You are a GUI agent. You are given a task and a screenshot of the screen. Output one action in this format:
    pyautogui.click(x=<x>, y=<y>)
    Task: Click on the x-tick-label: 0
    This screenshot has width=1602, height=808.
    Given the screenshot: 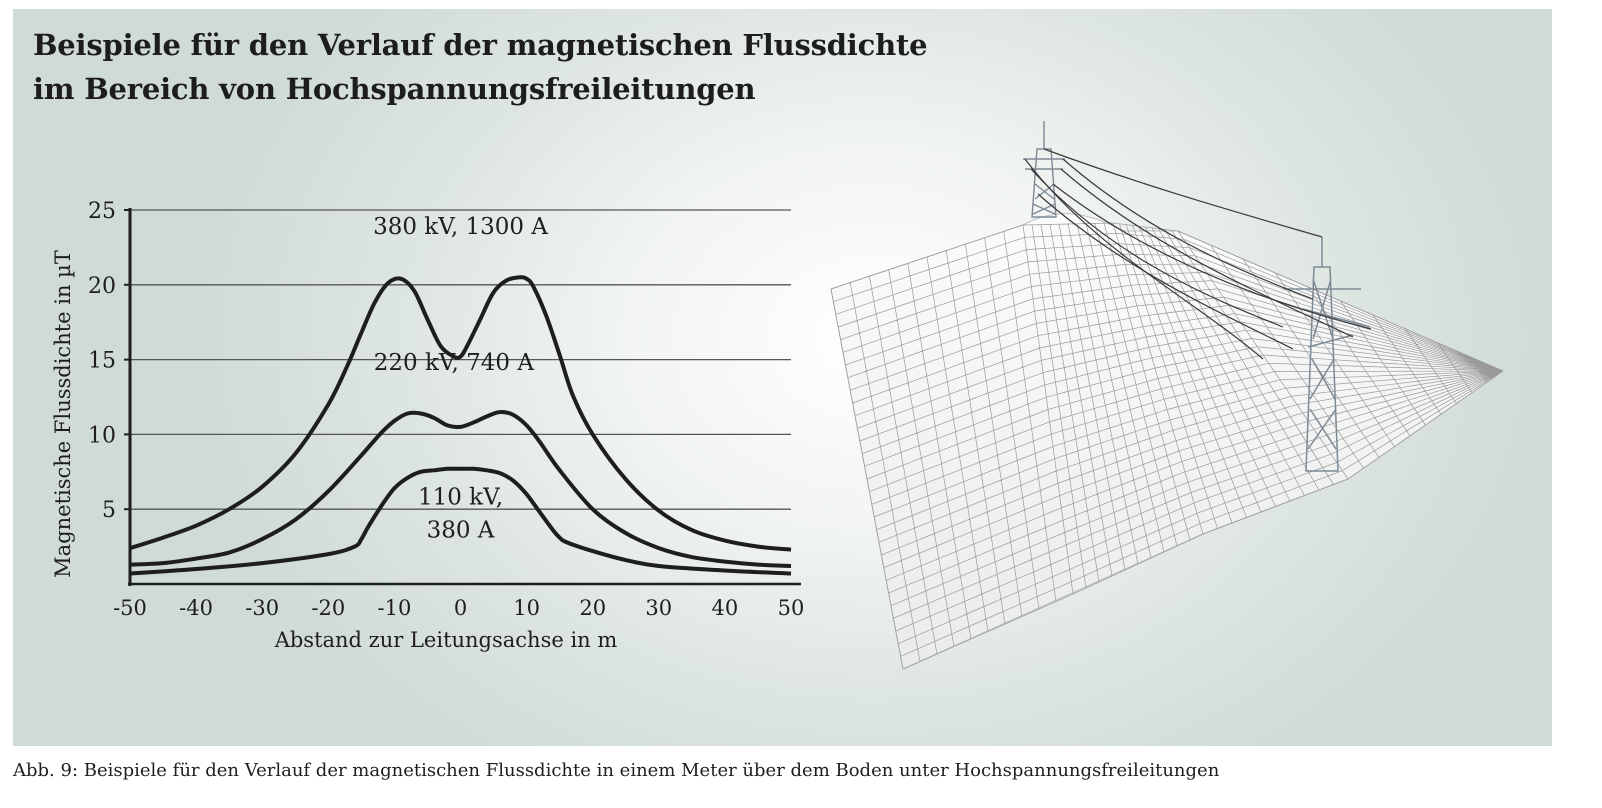 What is the action you would take?
    pyautogui.click(x=460, y=608)
    